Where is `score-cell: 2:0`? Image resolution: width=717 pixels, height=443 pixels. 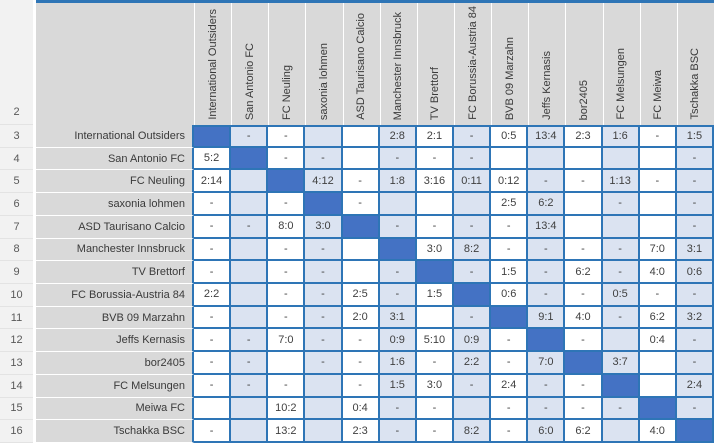 score-cell: 2:0 is located at coordinates (361, 318).